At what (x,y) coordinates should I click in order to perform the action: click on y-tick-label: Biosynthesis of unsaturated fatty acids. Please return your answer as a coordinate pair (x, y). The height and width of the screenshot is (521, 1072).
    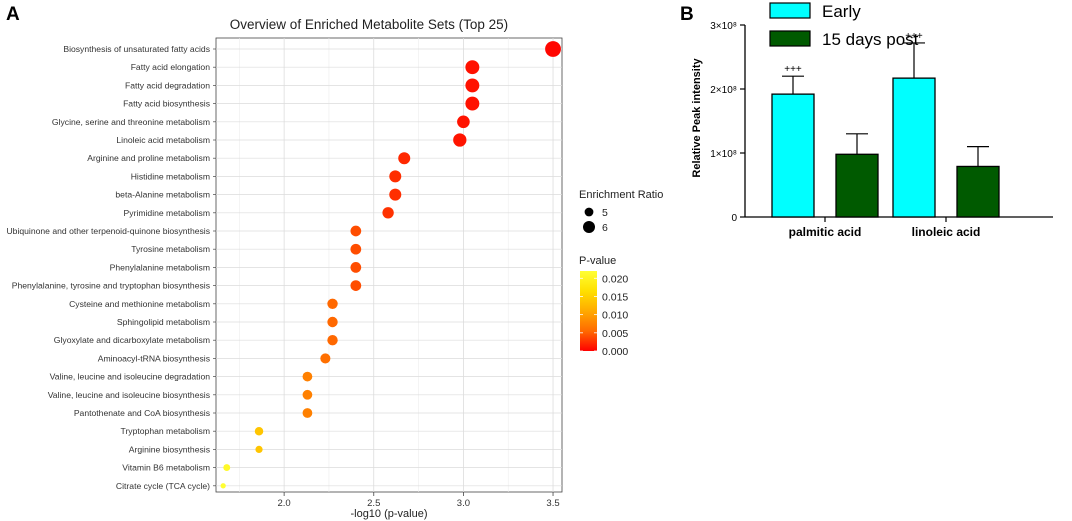
    Looking at the image, I should click on (136, 49).